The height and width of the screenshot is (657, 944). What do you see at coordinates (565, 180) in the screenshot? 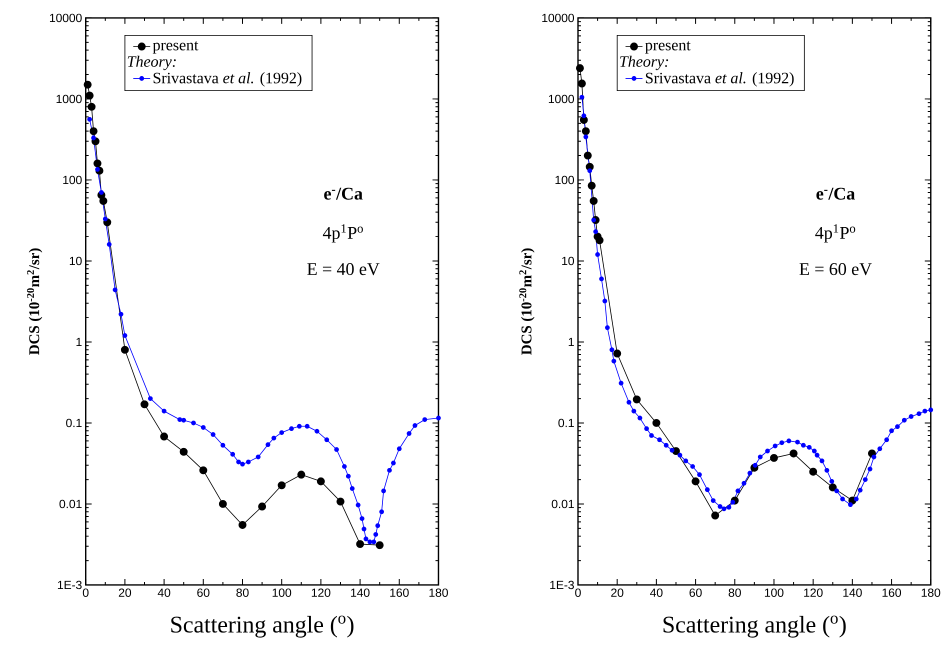
I see `y-tick-label: 100` at bounding box center [565, 180].